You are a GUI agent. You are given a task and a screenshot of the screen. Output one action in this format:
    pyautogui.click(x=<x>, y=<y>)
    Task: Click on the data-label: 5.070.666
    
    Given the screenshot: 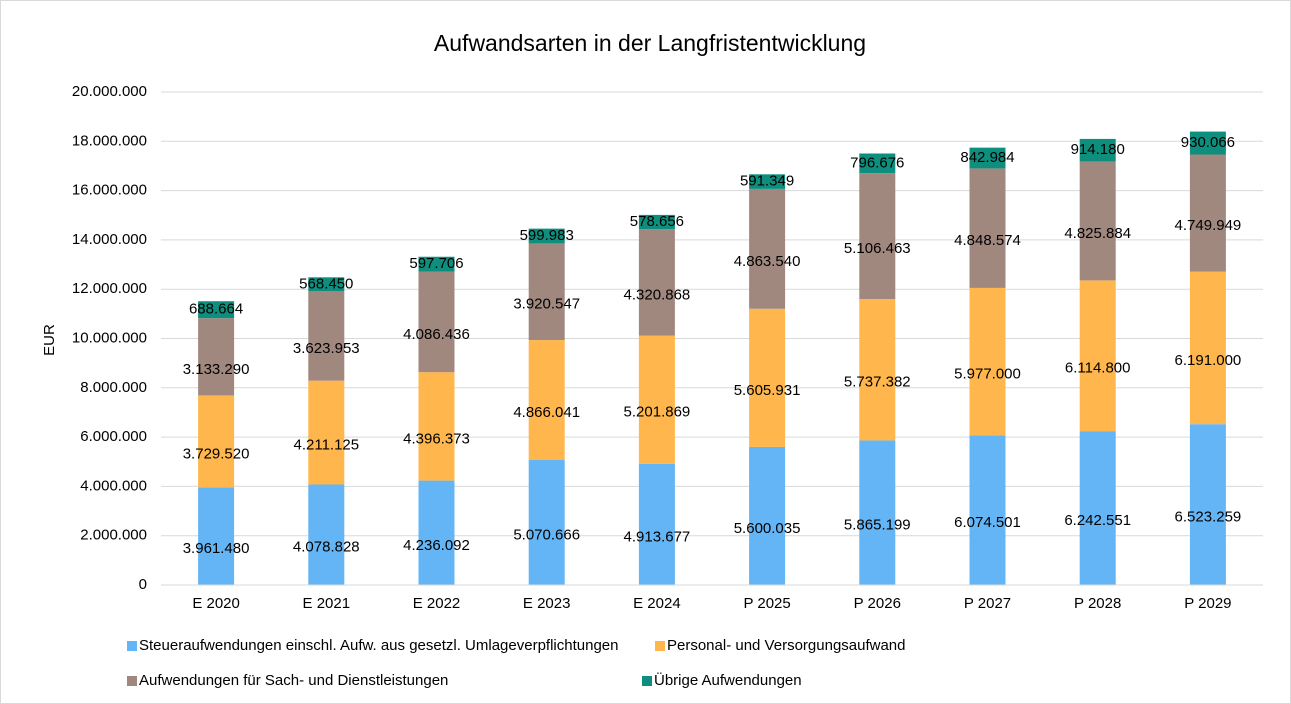 What is the action you would take?
    pyautogui.click(x=546, y=534)
    